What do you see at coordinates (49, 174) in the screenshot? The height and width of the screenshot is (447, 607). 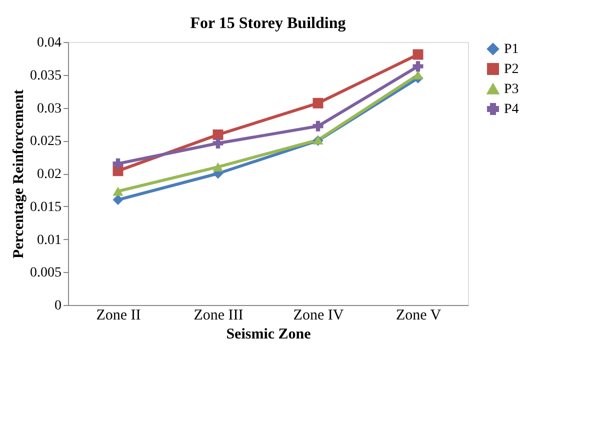 I see `y-tick-label: 0.02` at bounding box center [49, 174].